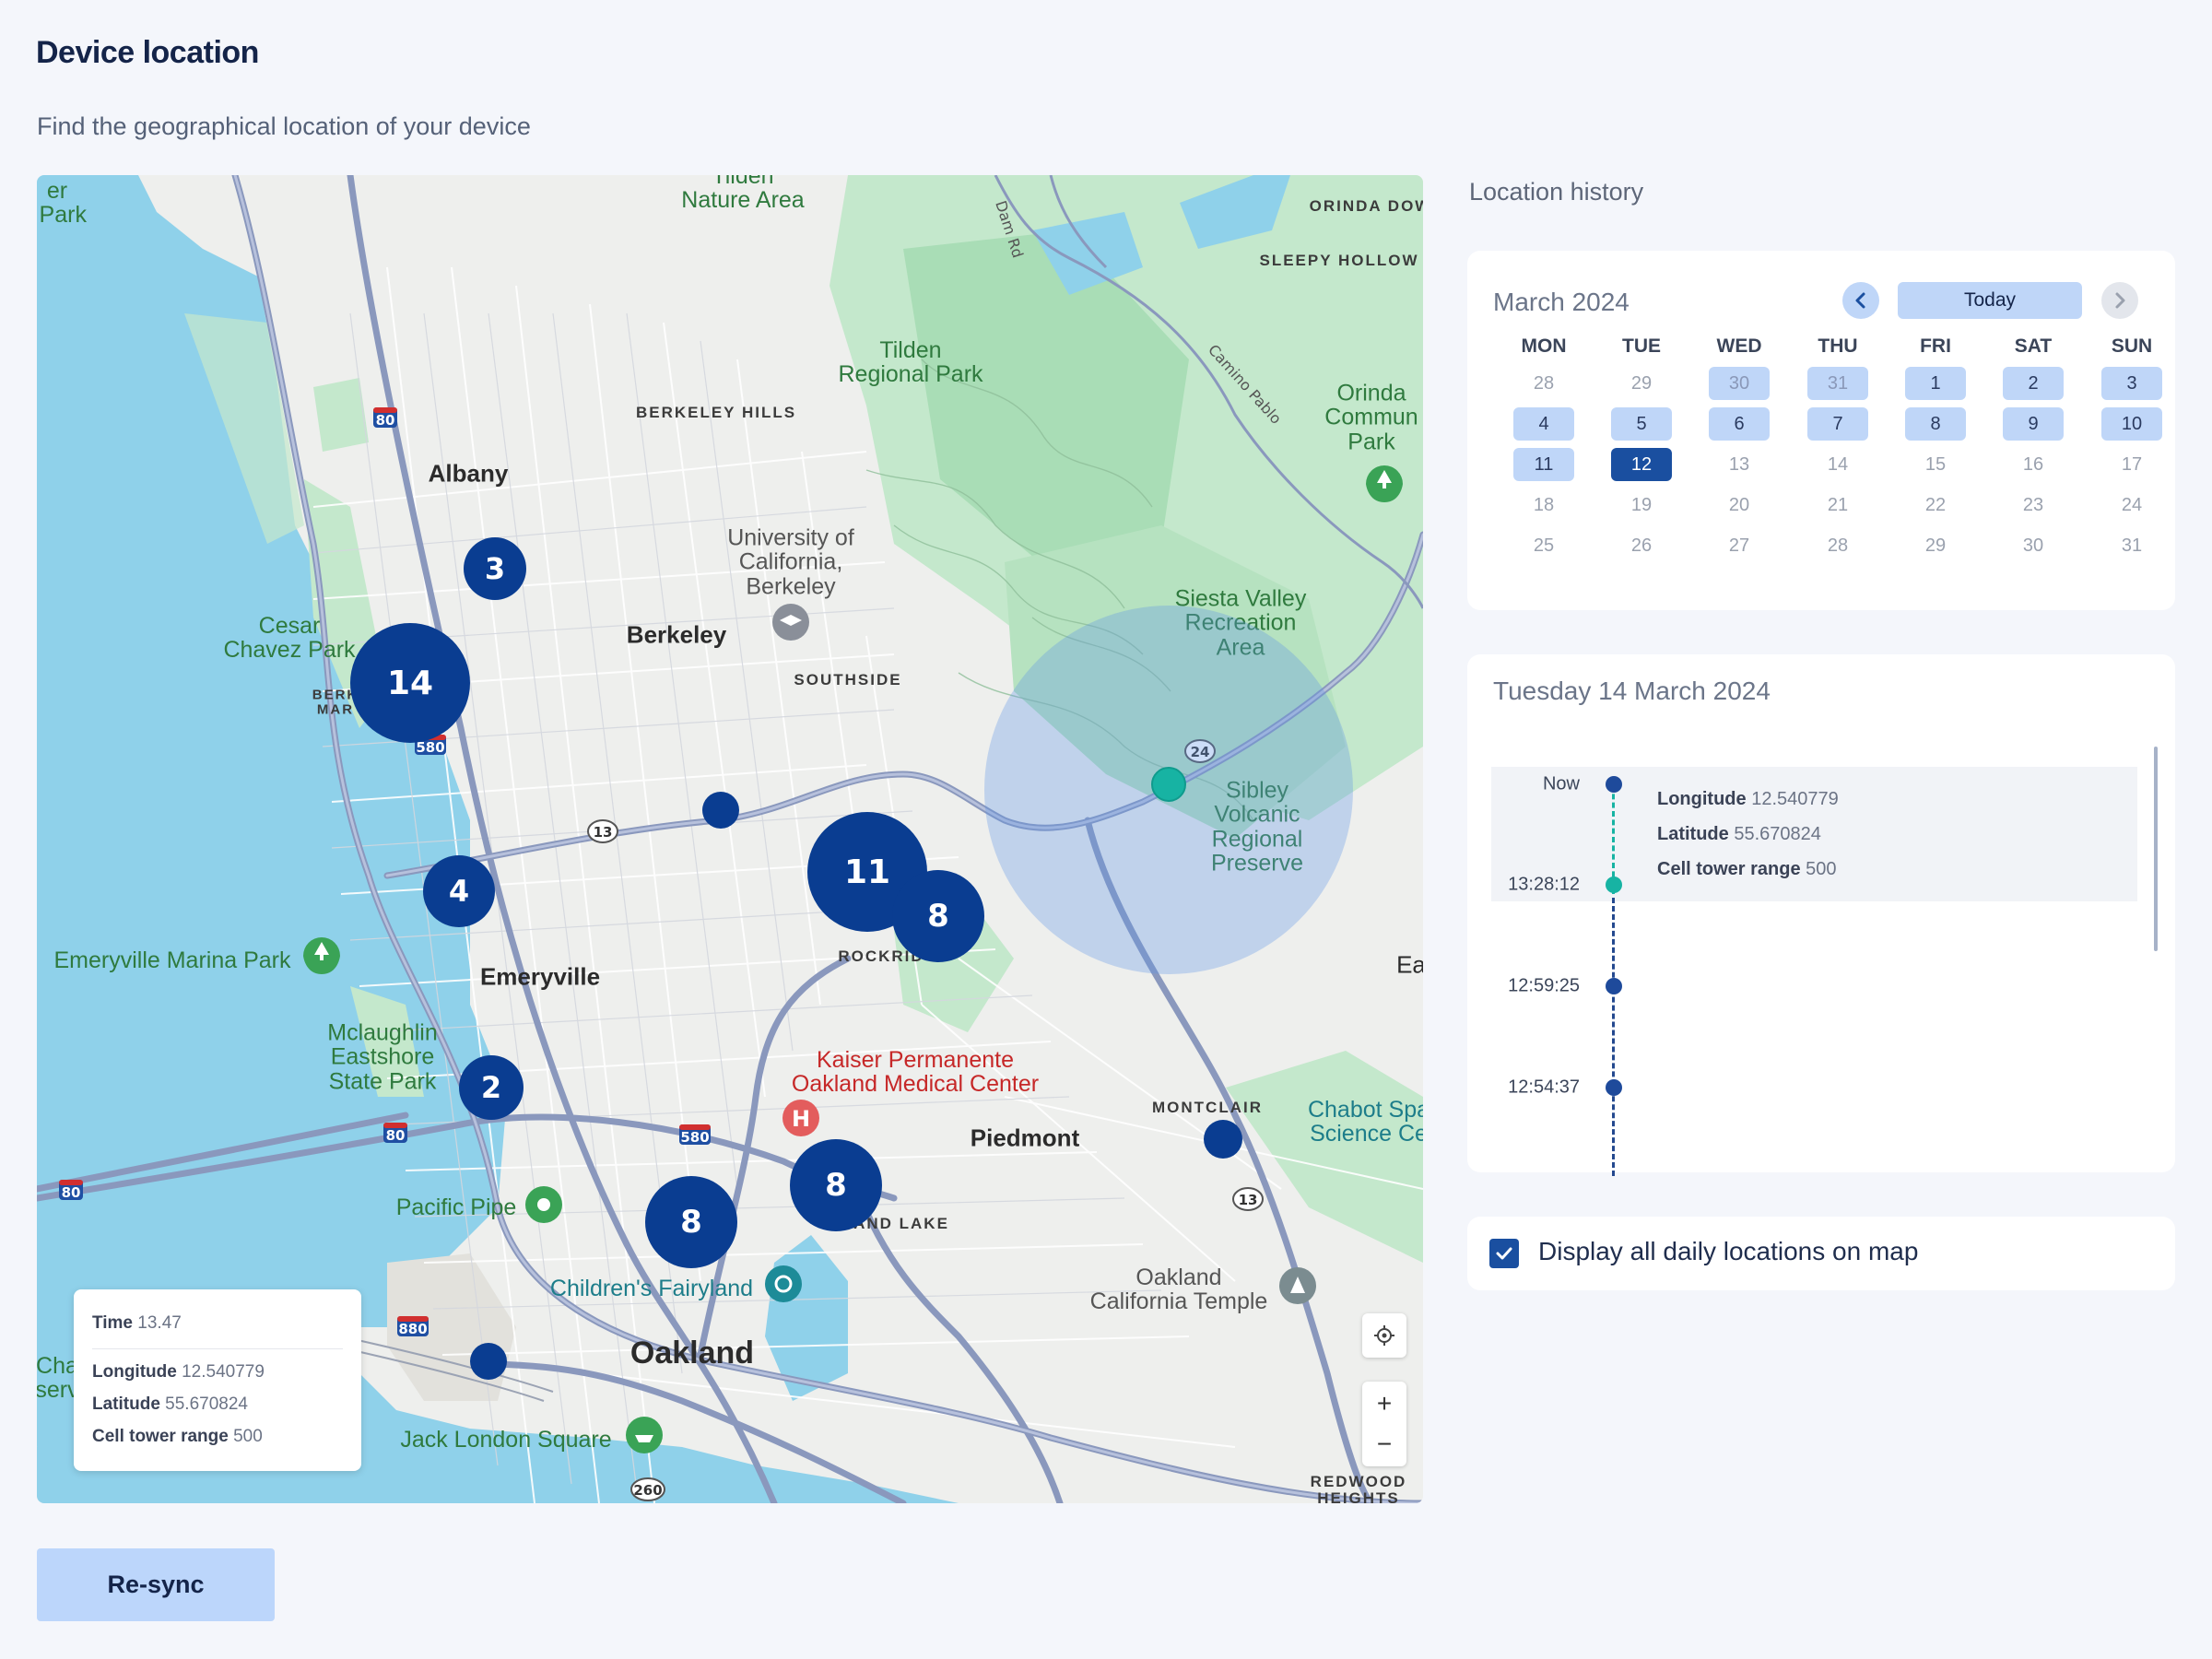 Image resolution: width=2212 pixels, height=1659 pixels. I want to click on locate-button, so click(1384, 1335).